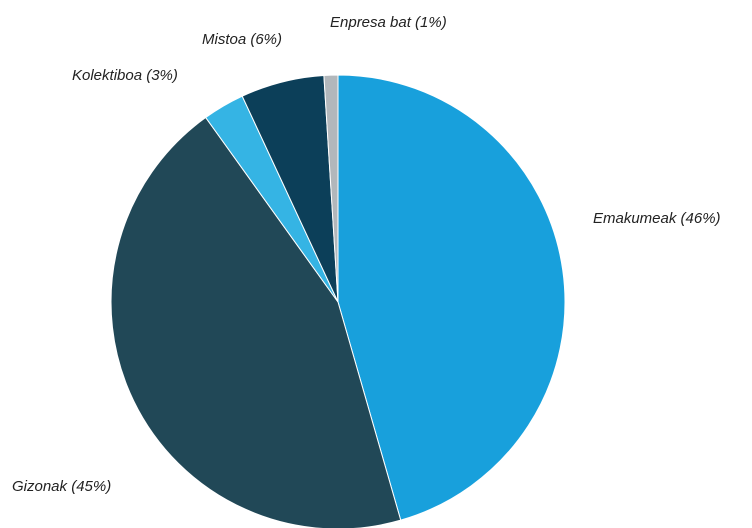 The width and height of the screenshot is (752, 528). Describe the element at coordinates (61, 486) in the screenshot. I see `slice-label-gizonak: Gizonak (45%)` at that location.